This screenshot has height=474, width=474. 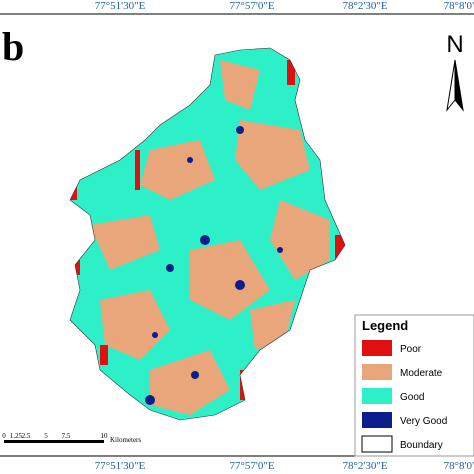 I want to click on coord-label-top: 78°2'30"E, so click(x=364, y=6).